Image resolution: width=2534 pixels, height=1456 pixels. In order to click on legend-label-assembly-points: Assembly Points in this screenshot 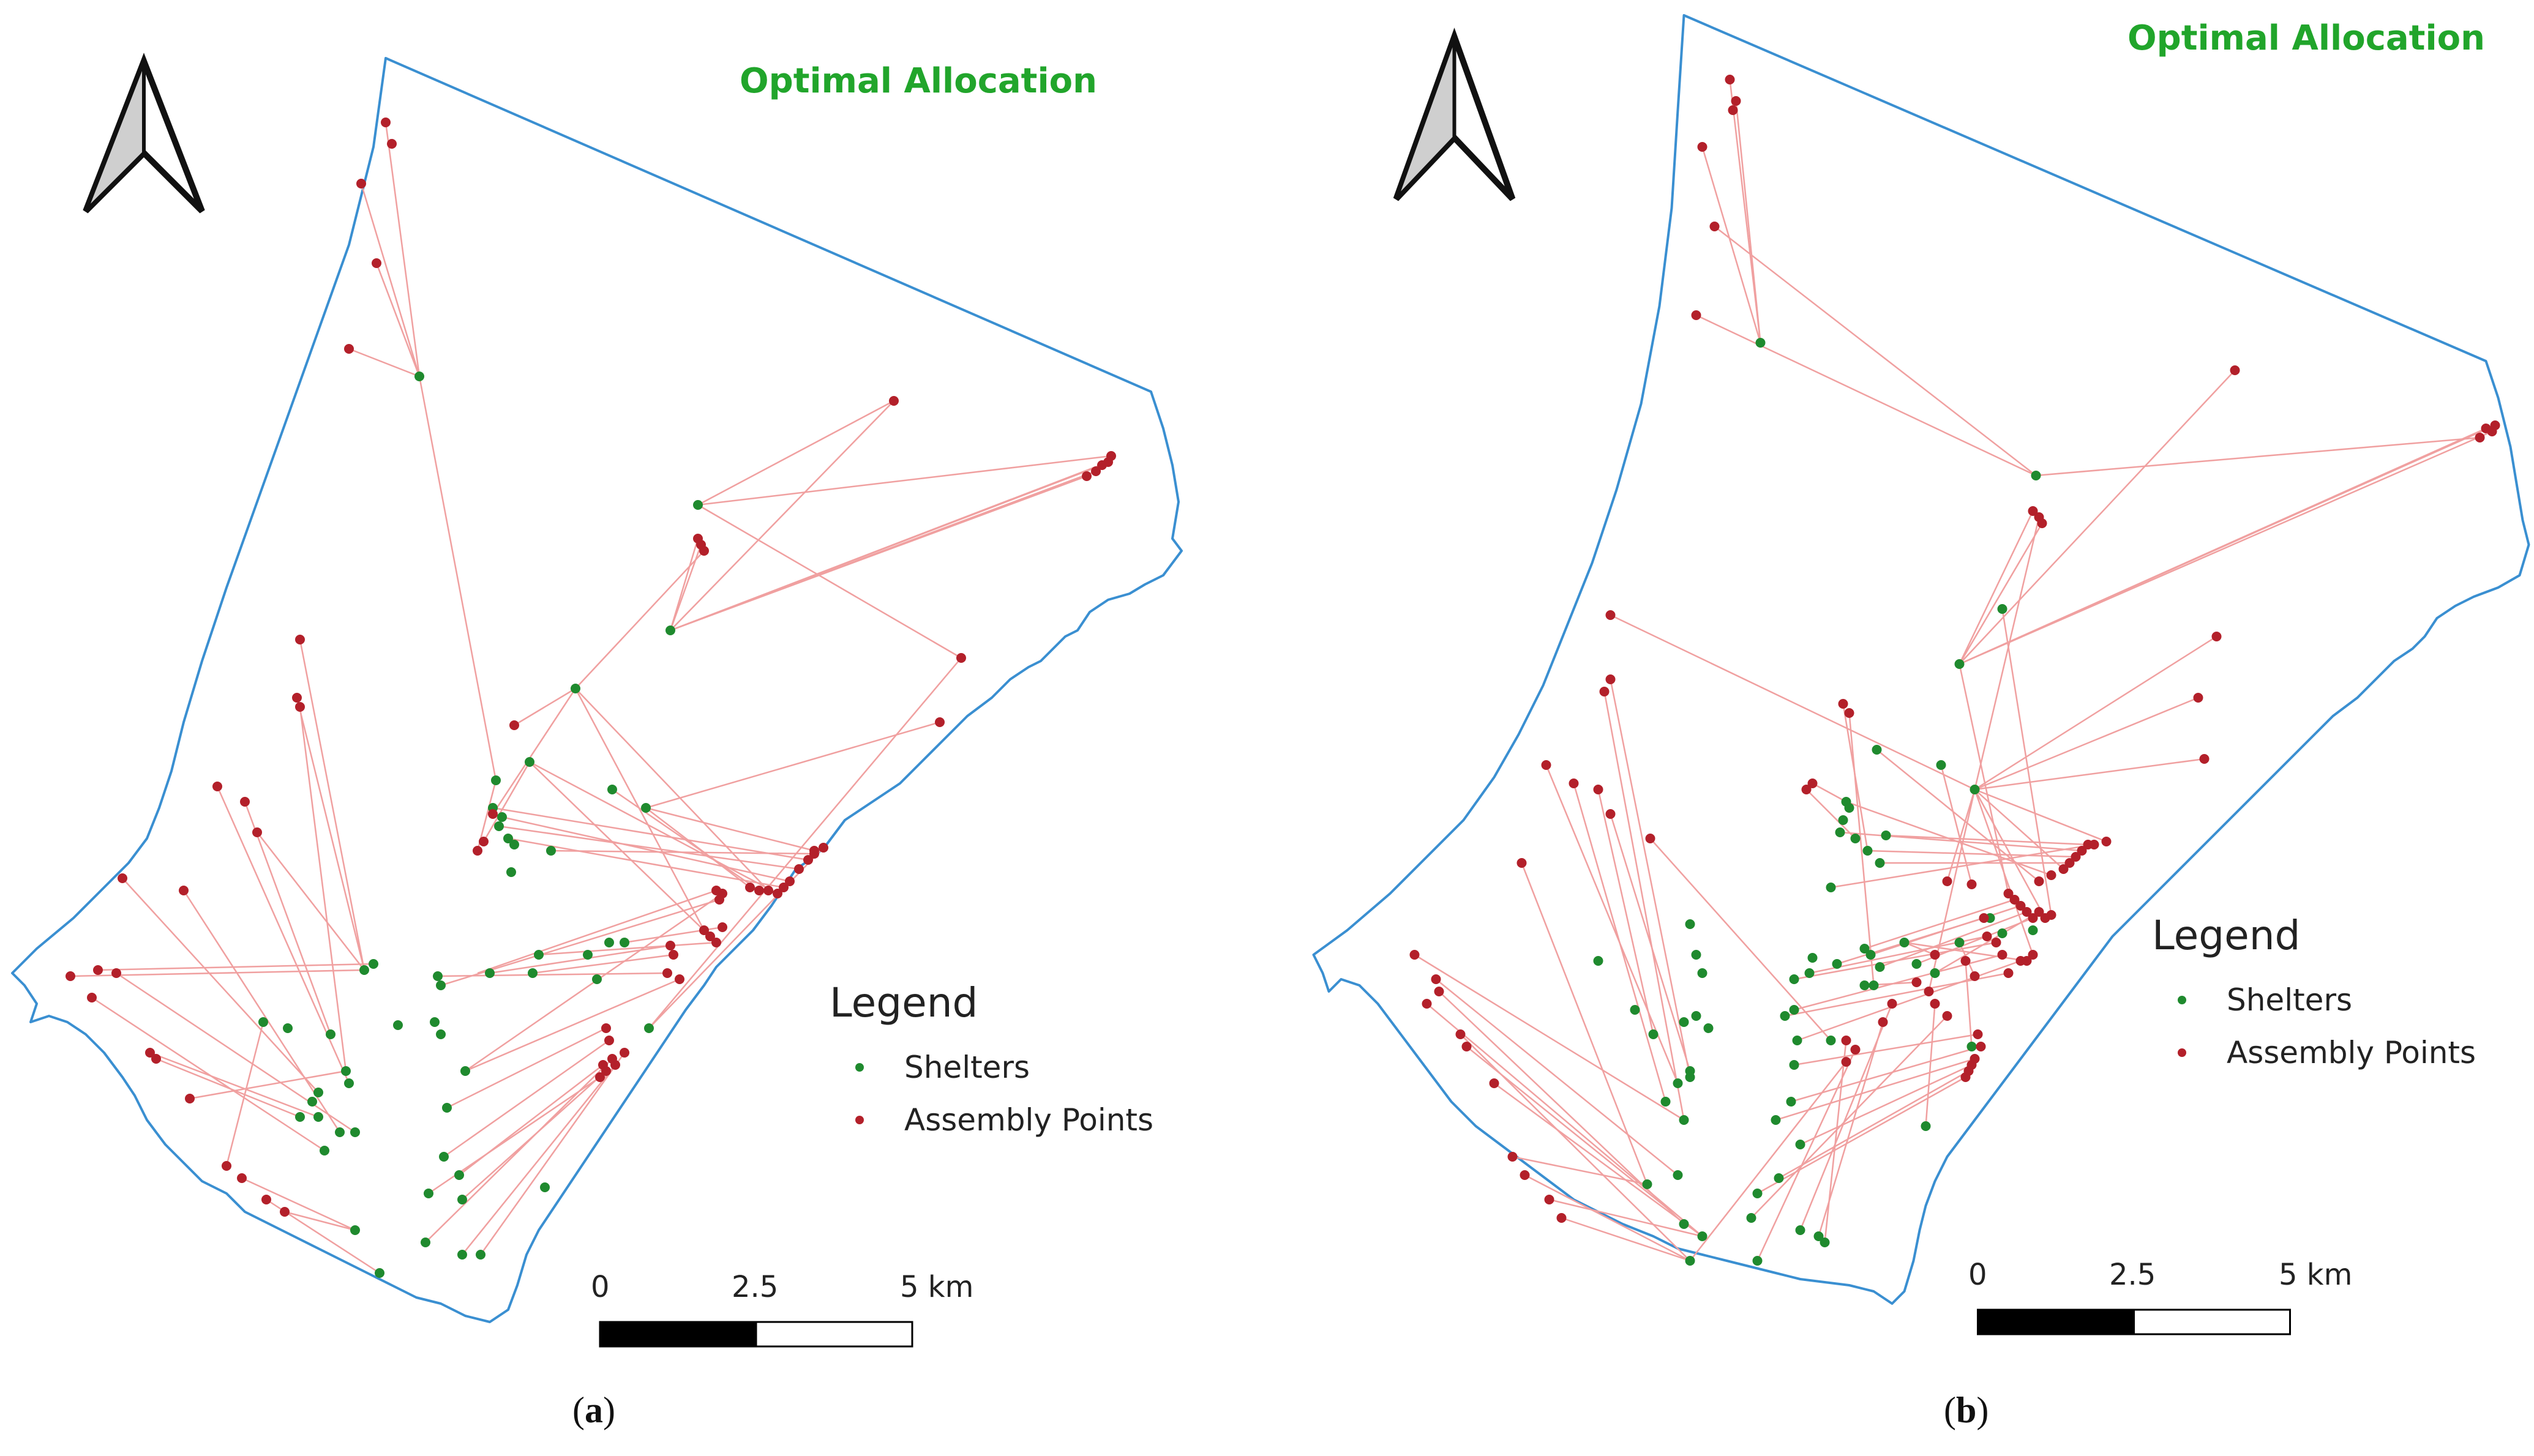, I will do `click(2351, 1052)`.